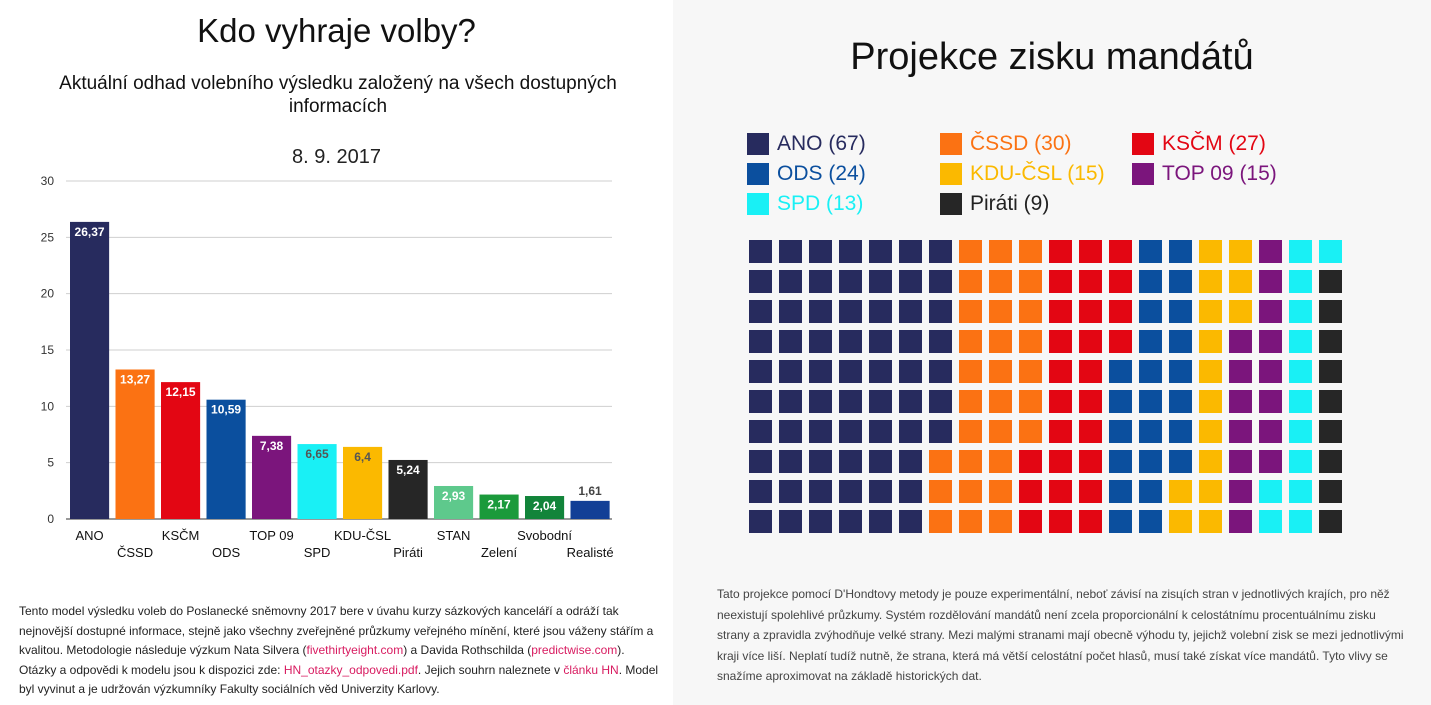 The width and height of the screenshot is (1431, 705). I want to click on category-label: ČSSD, so click(135, 552).